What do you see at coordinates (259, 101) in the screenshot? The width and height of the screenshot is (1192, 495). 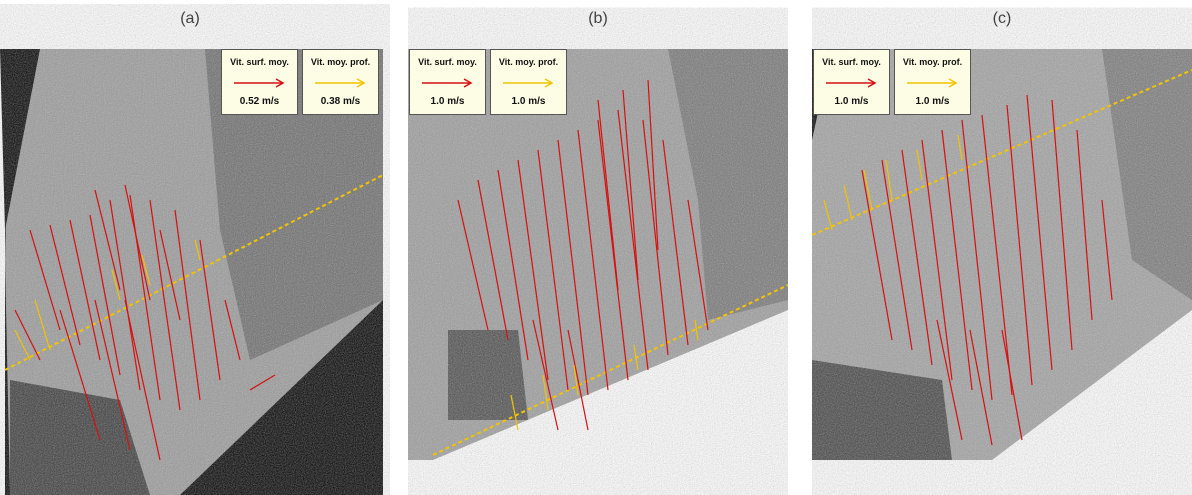 I see `surface-legend-value: 0.52 m/s` at bounding box center [259, 101].